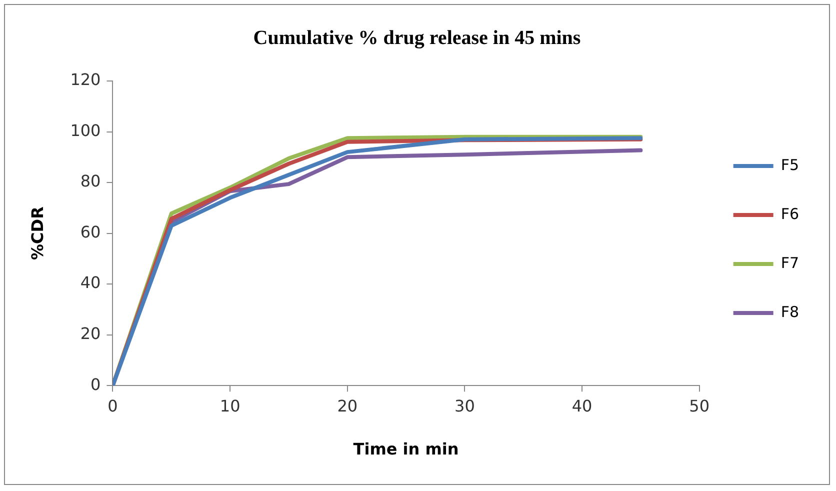 This screenshot has height=491, width=836. Describe the element at coordinates (90, 181) in the screenshot. I see `y-tick-label: 80` at that location.